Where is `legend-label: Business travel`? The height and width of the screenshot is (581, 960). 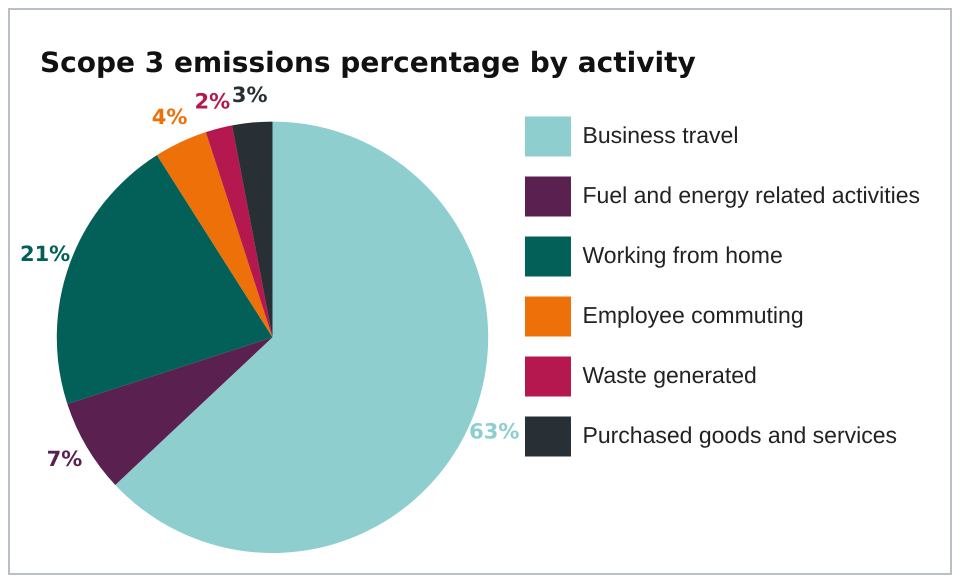 legend-label: Business travel is located at coordinates (660, 135).